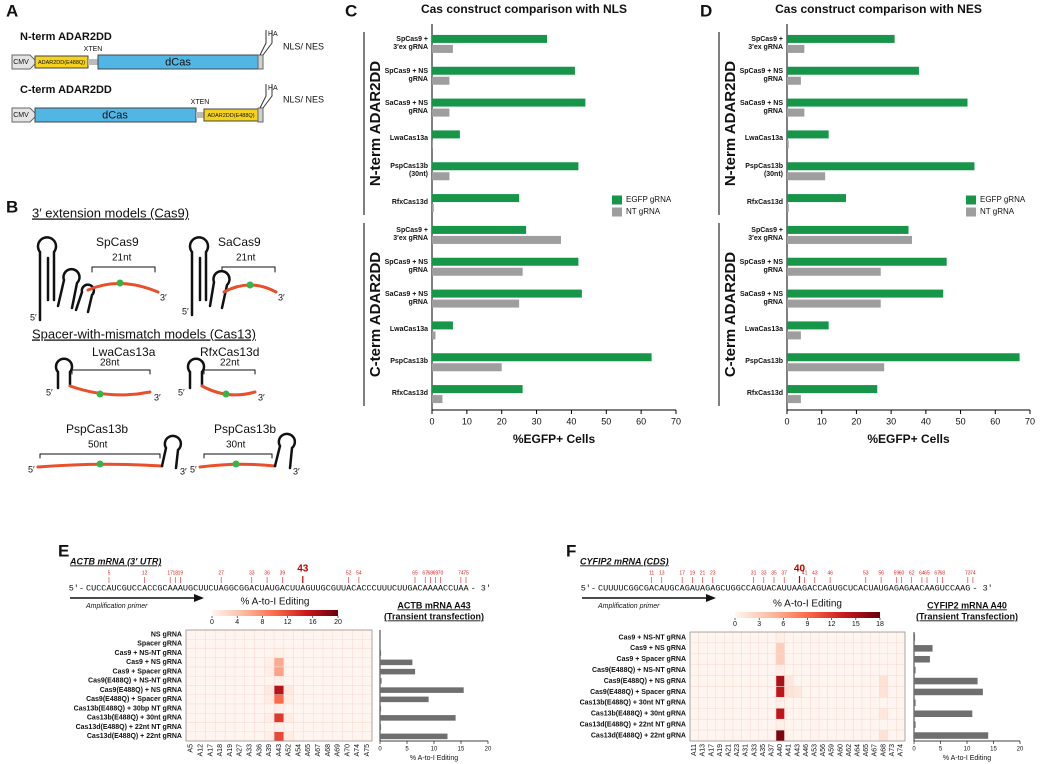 The height and width of the screenshot is (764, 1050). What do you see at coordinates (658, 648) in the screenshot?
I see `row-label: Cas9 + NS gRNA` at bounding box center [658, 648].